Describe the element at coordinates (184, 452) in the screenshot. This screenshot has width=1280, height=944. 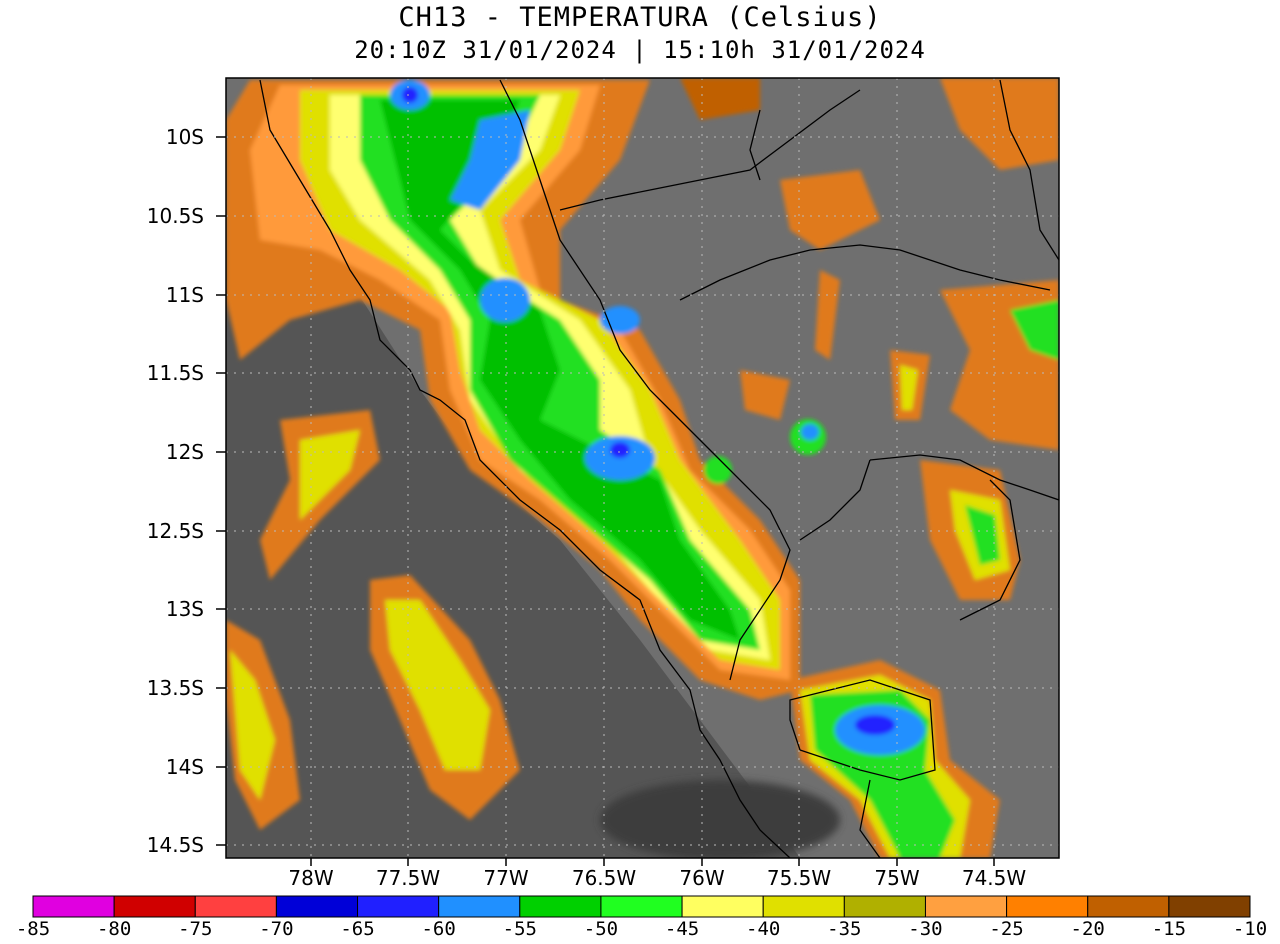
I see `lat-label: 12S` at that location.